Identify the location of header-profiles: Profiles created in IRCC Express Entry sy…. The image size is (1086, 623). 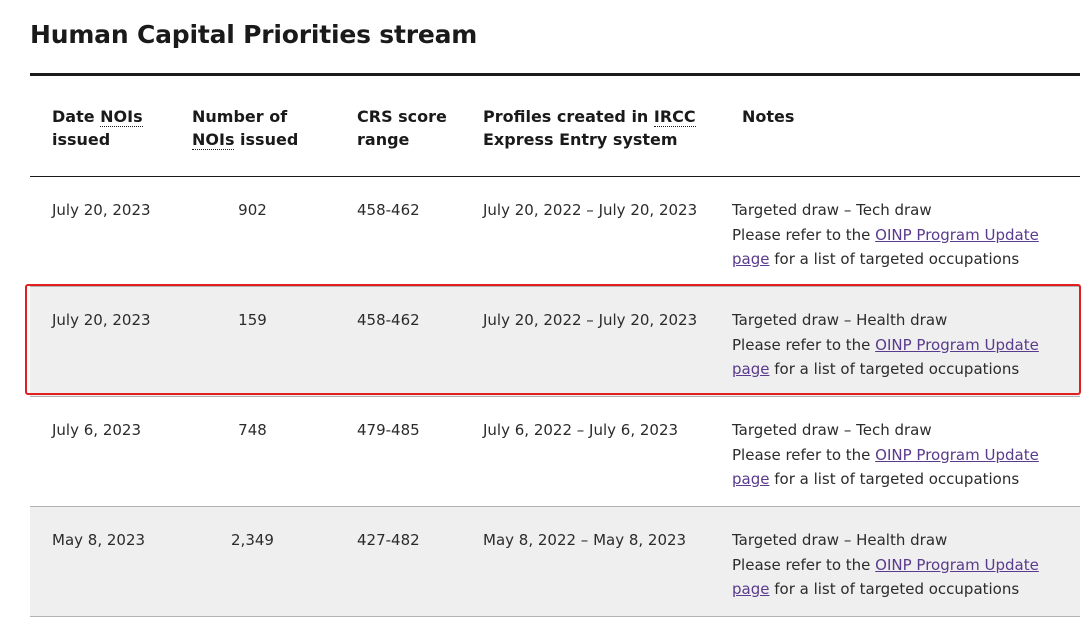
(590, 126).